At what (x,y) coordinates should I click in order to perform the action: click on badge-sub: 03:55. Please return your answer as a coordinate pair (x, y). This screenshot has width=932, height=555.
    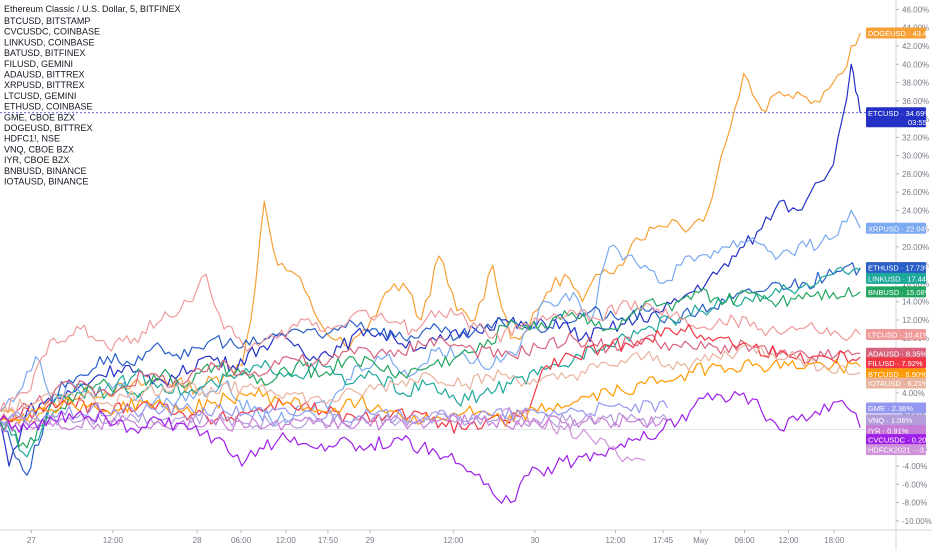
    Looking at the image, I should click on (917, 122).